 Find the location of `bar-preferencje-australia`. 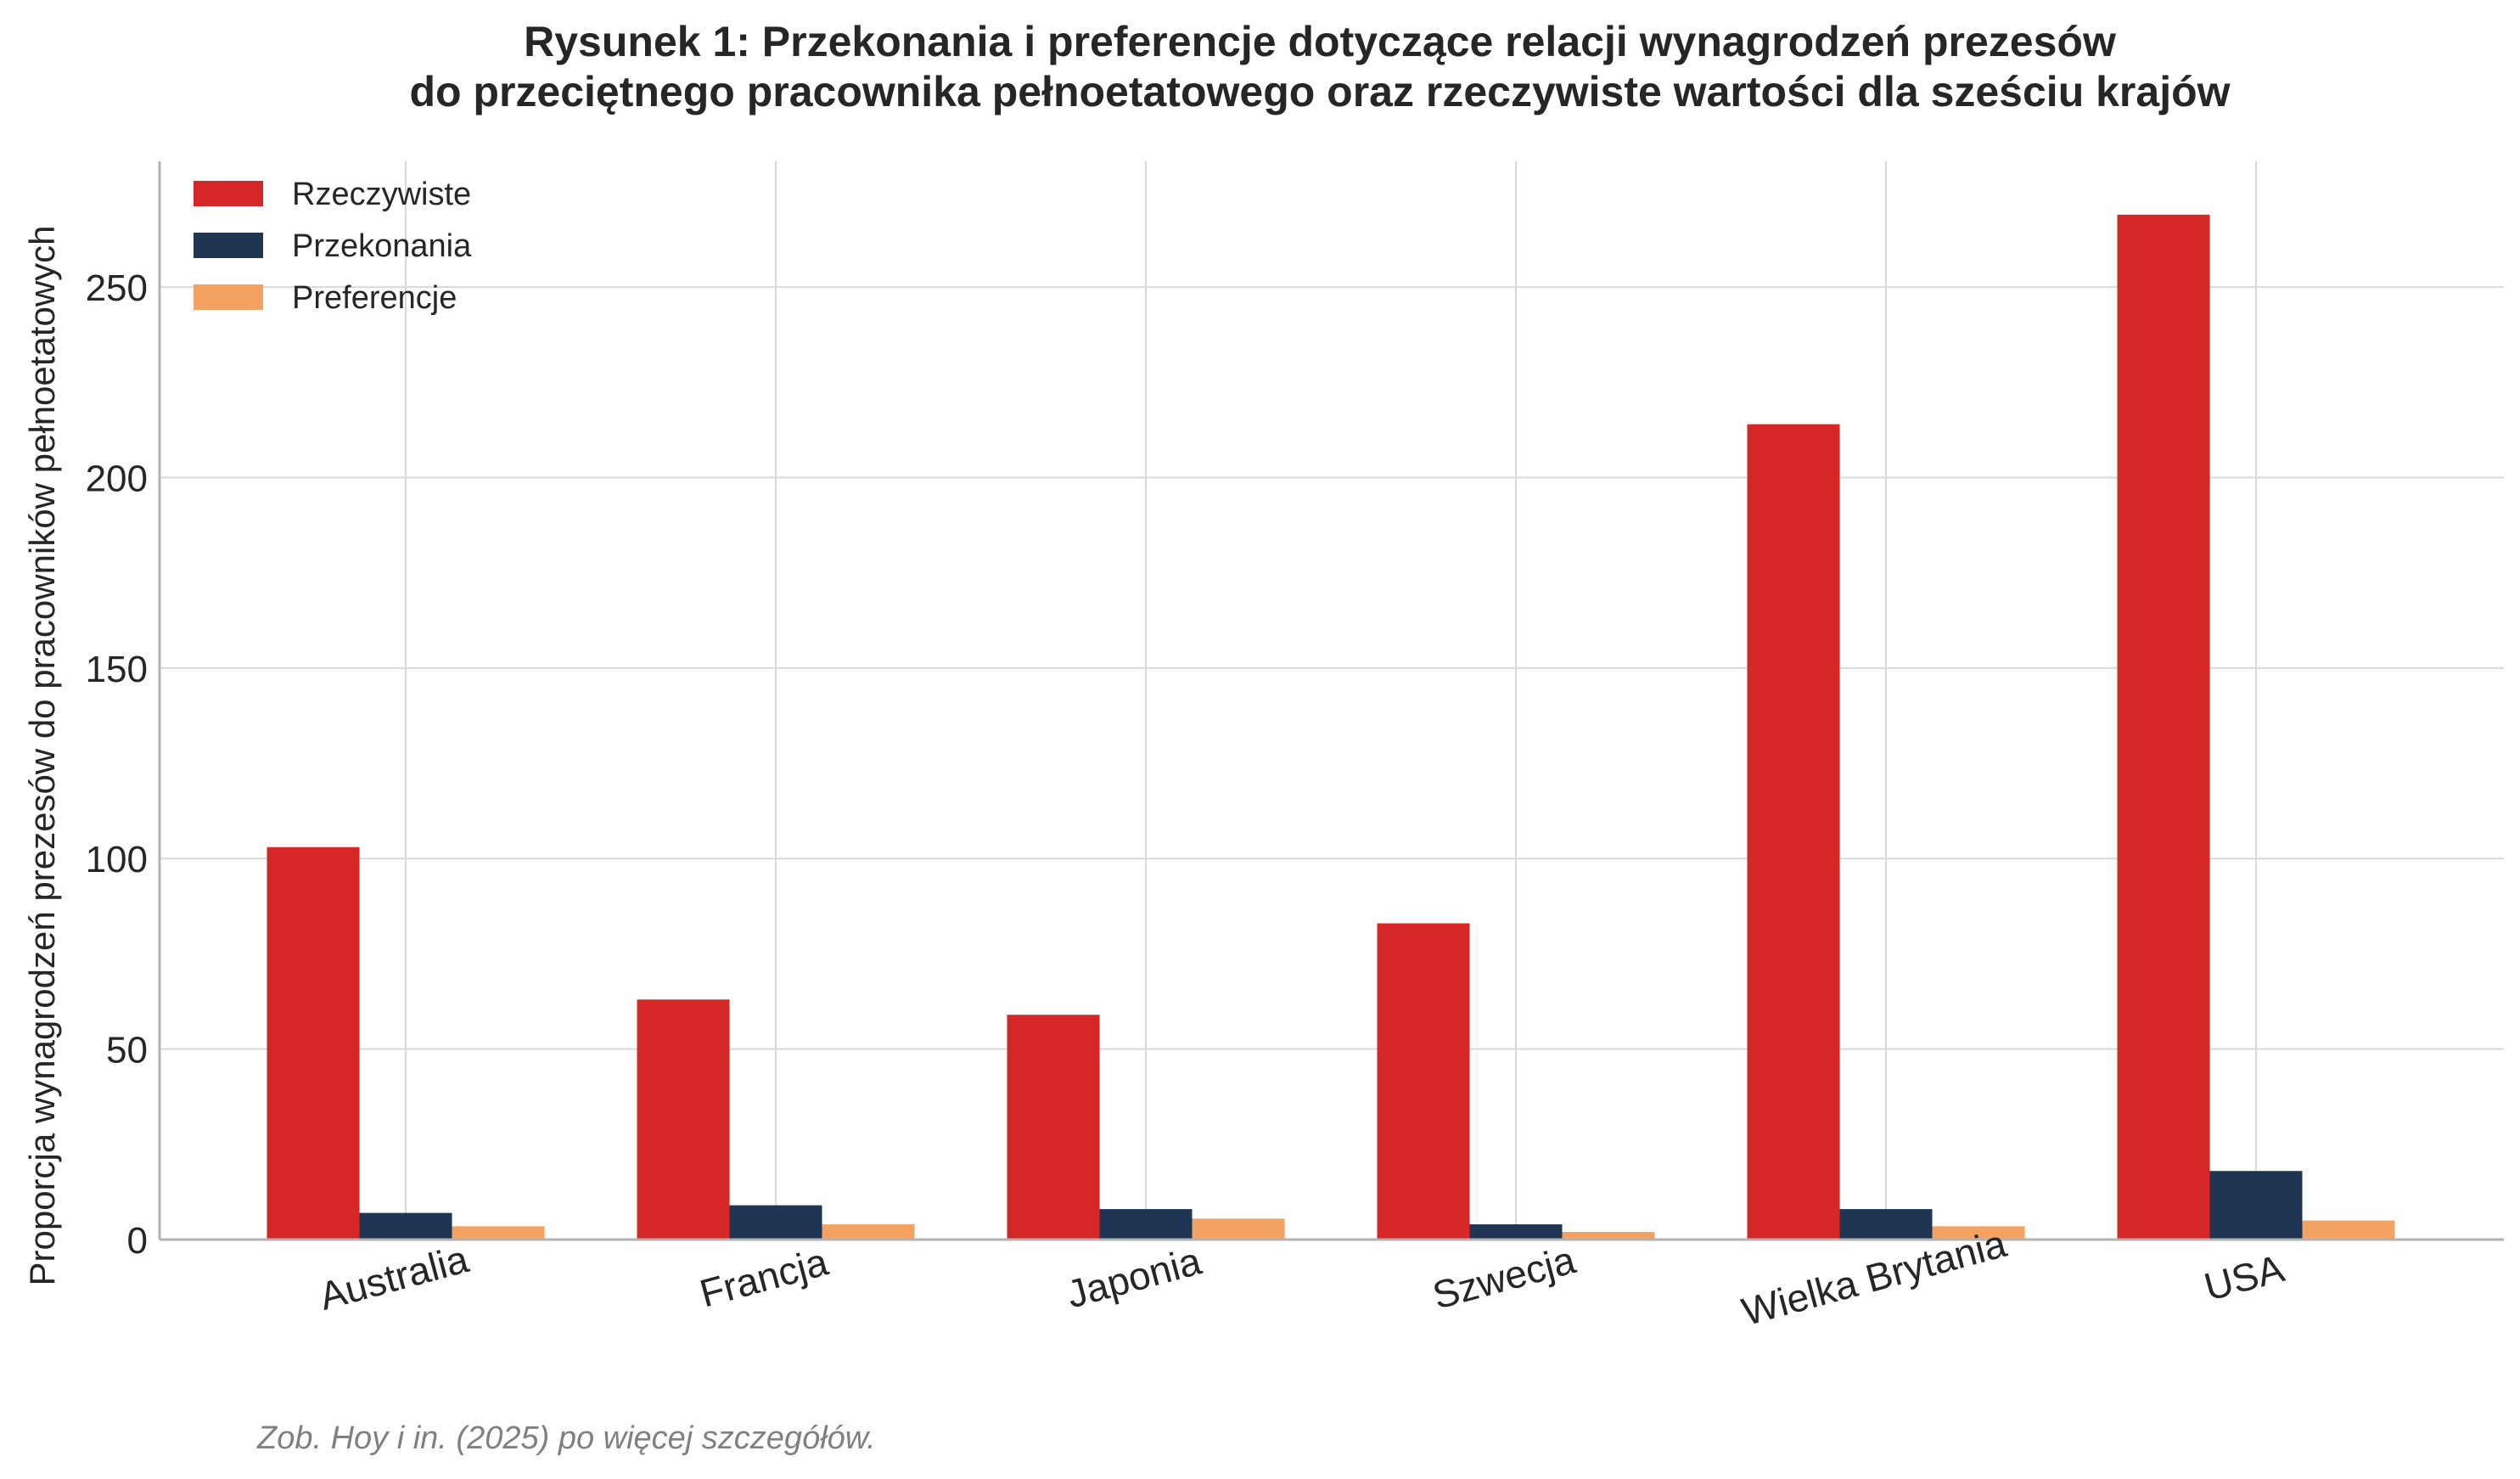

bar-preferencje-australia is located at coordinates (498, 1233).